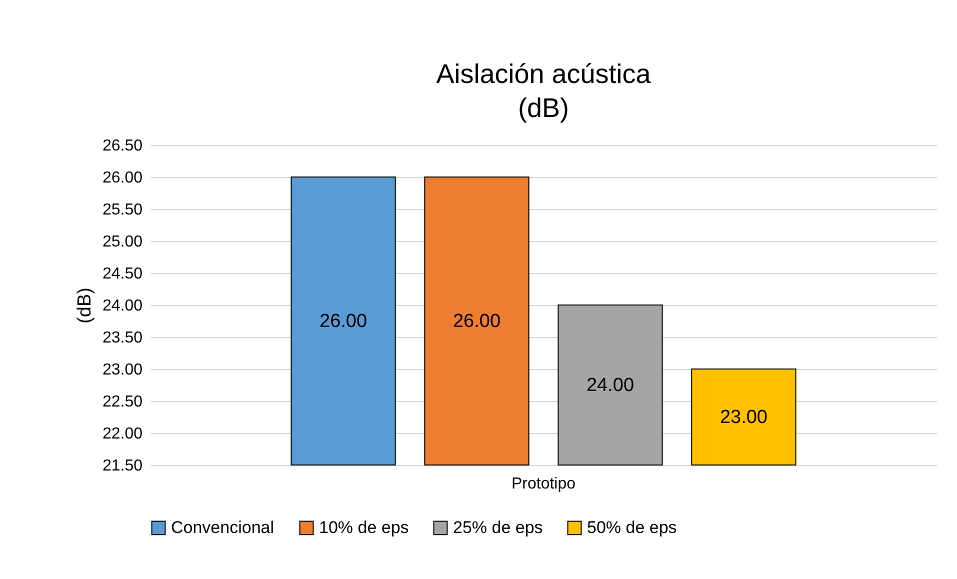 The width and height of the screenshot is (957, 579). Describe the element at coordinates (122, 178) in the screenshot. I see `y-tick-label: 26.00` at that location.